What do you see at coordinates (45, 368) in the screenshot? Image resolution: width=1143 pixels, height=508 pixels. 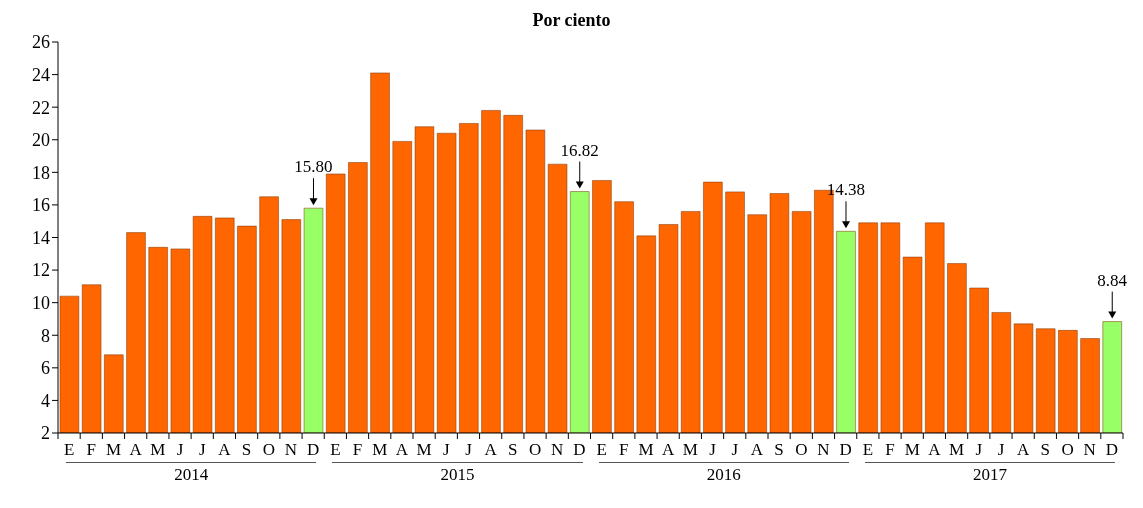 I see `y-tick-label: 6` at bounding box center [45, 368].